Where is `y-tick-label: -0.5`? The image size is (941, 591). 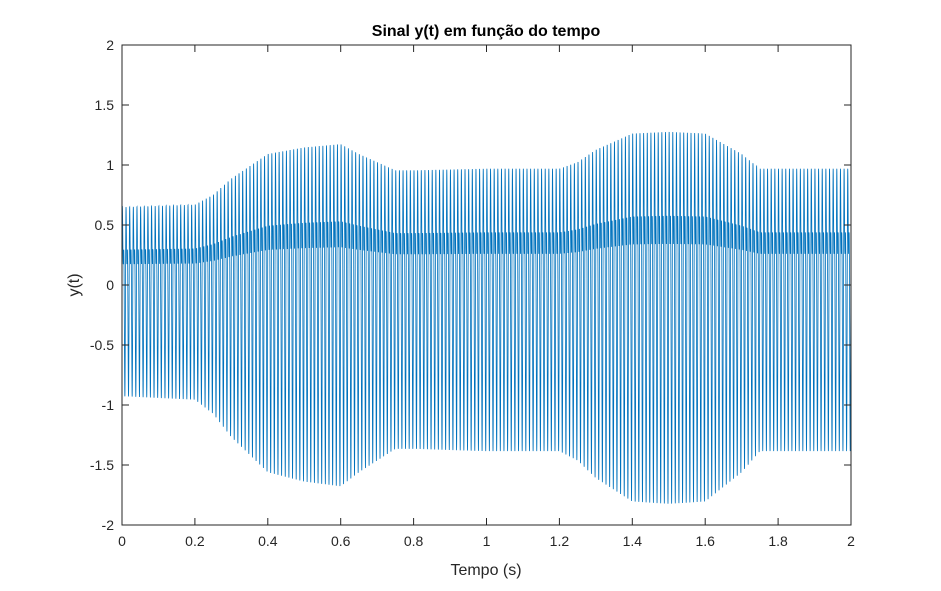 y-tick-label: -0.5 is located at coordinates (102, 345).